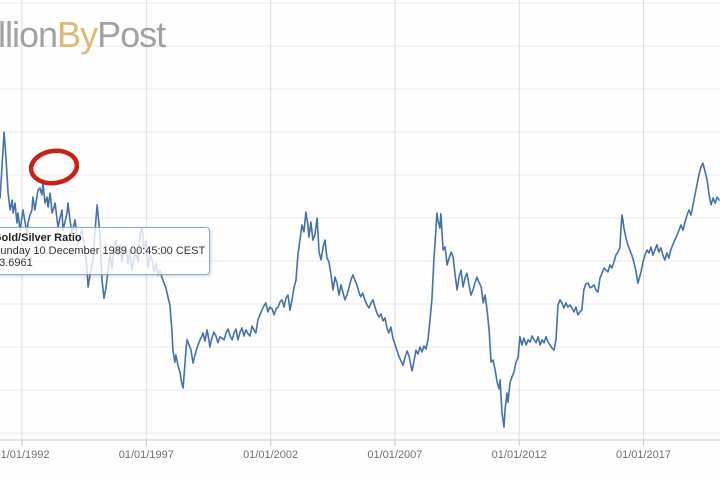  What do you see at coordinates (41, 238) in the screenshot?
I see `tooltip-series-name: Gold/Silver Ratio` at bounding box center [41, 238].